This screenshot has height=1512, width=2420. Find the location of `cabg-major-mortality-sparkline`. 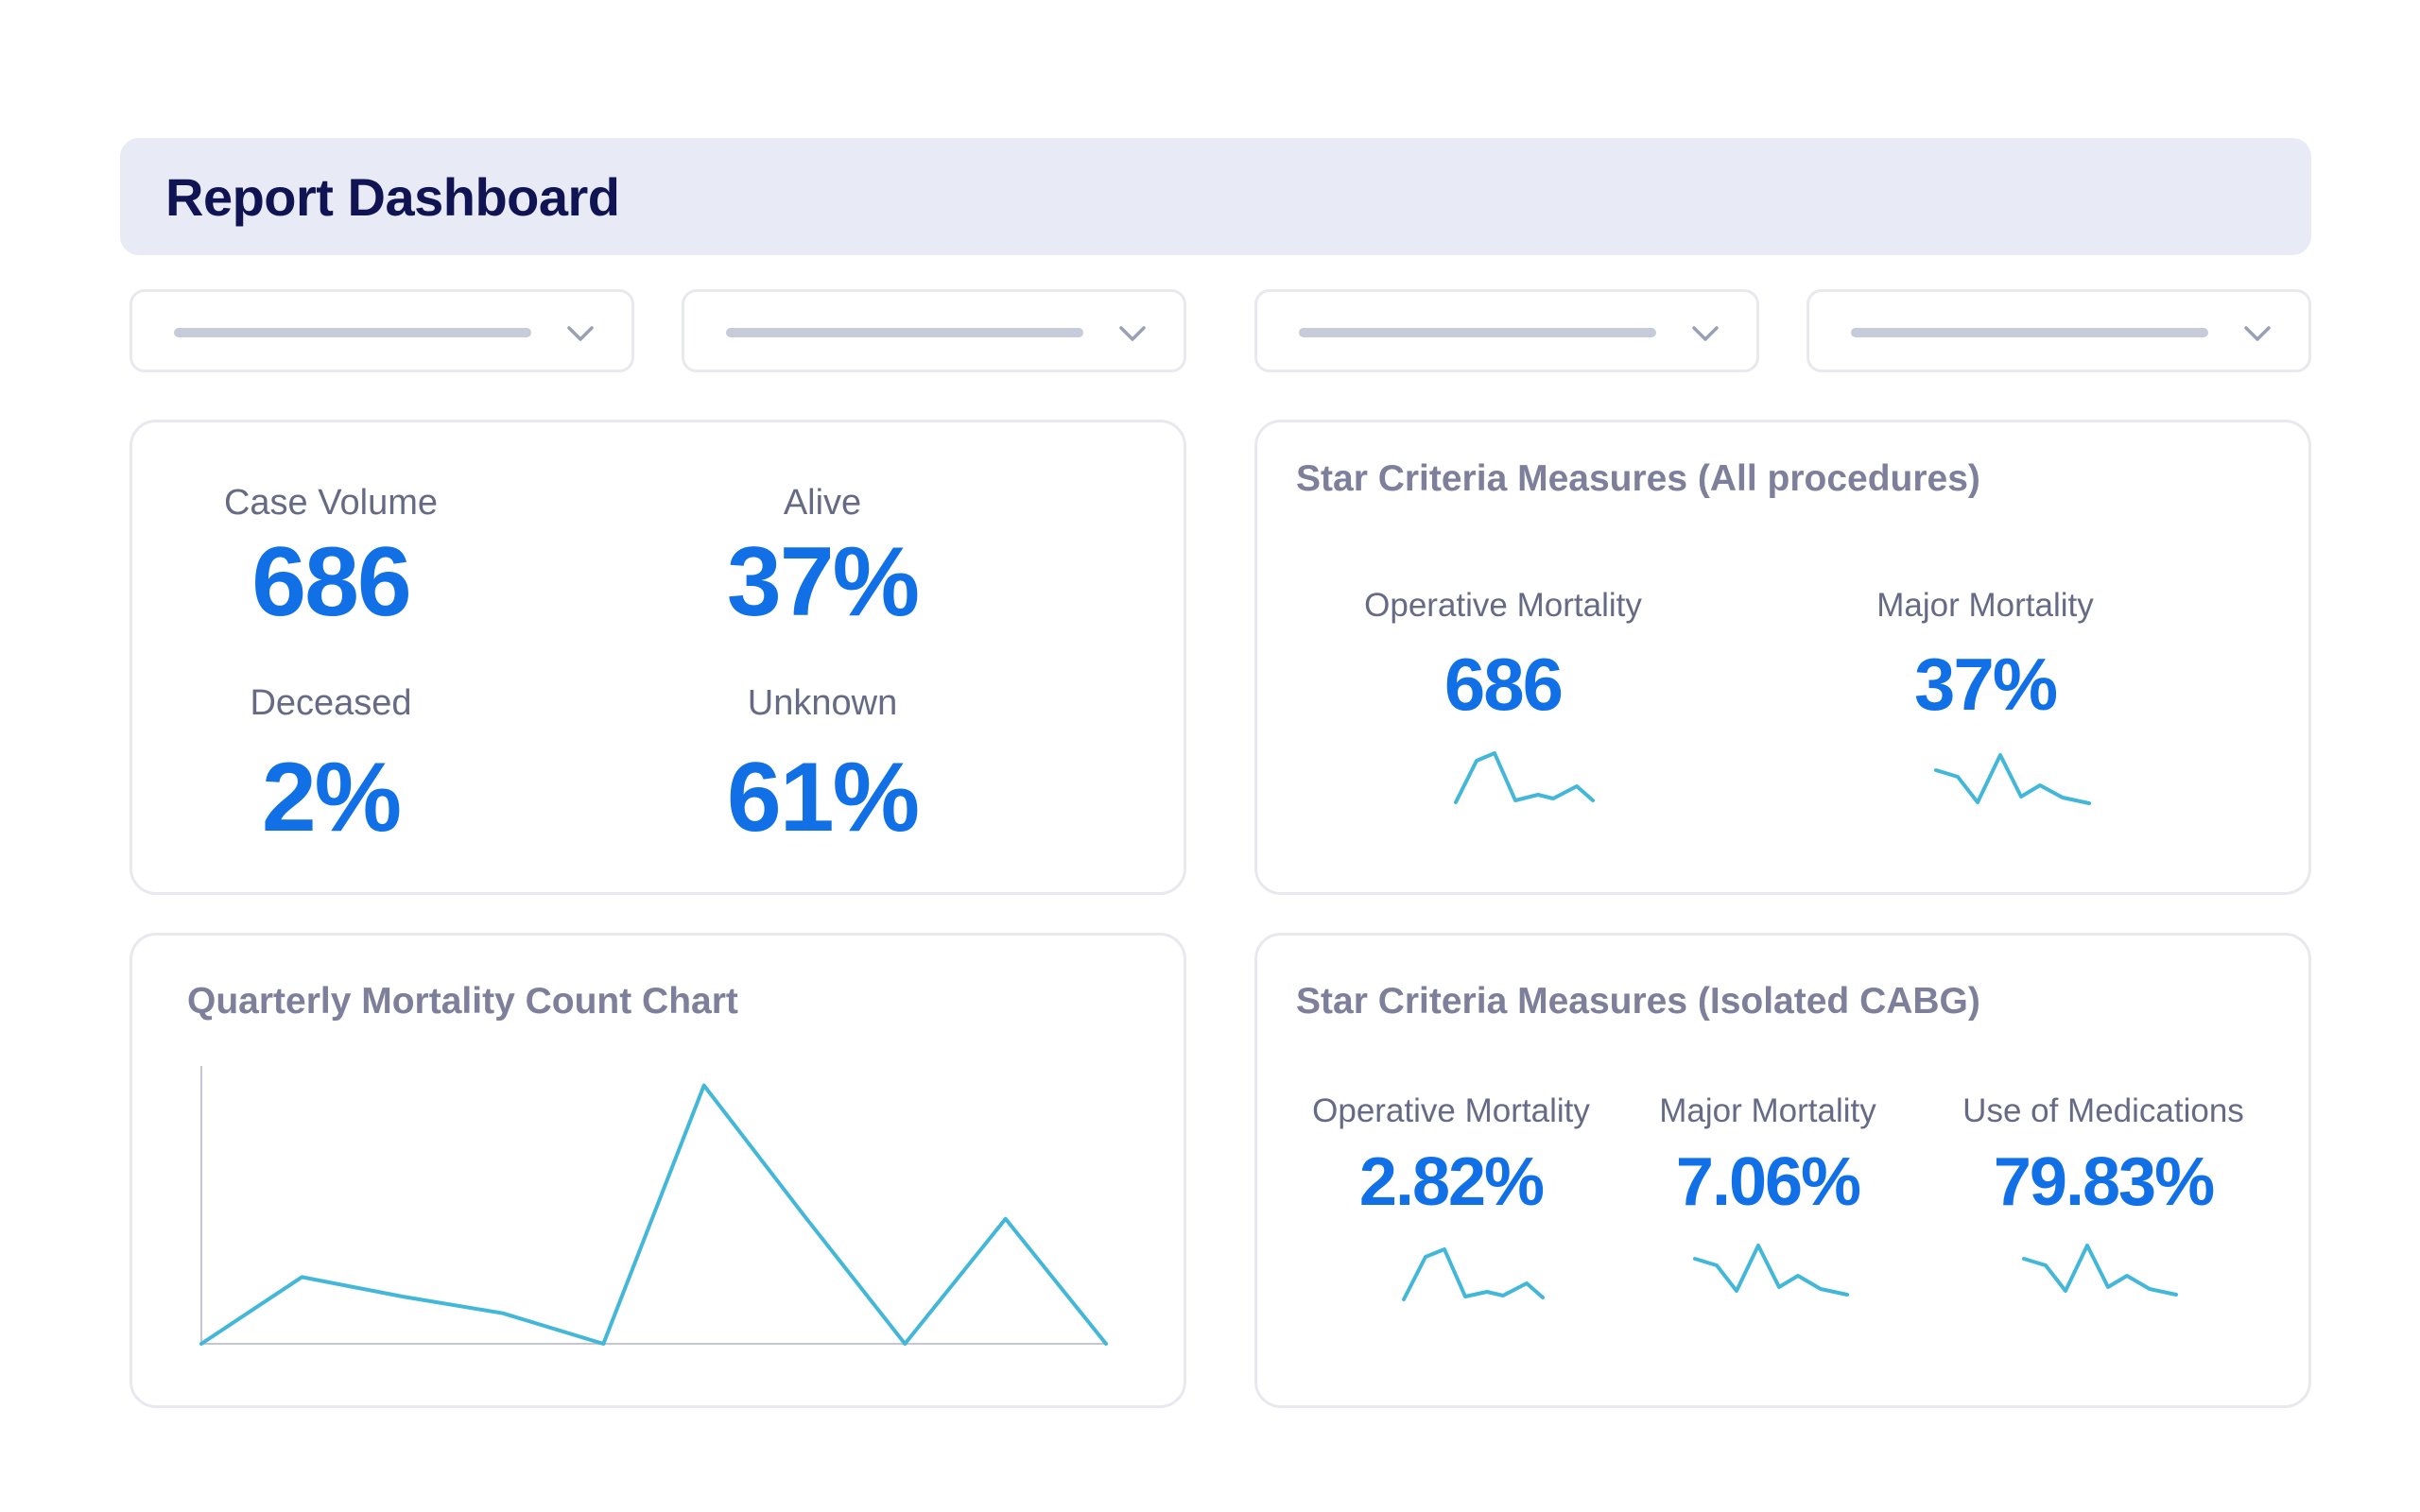

cabg-major-mortality-sparkline is located at coordinates (1771, 1270).